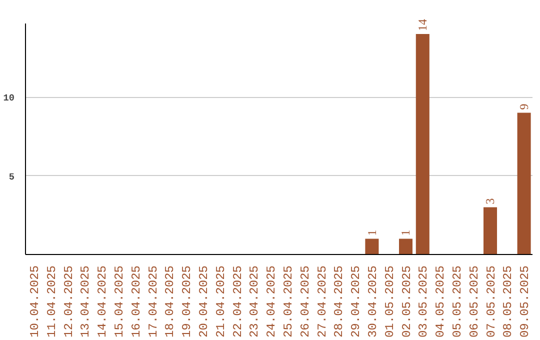  Describe the element at coordinates (9, 98) in the screenshot. I see `y-tick-label: 10` at that location.